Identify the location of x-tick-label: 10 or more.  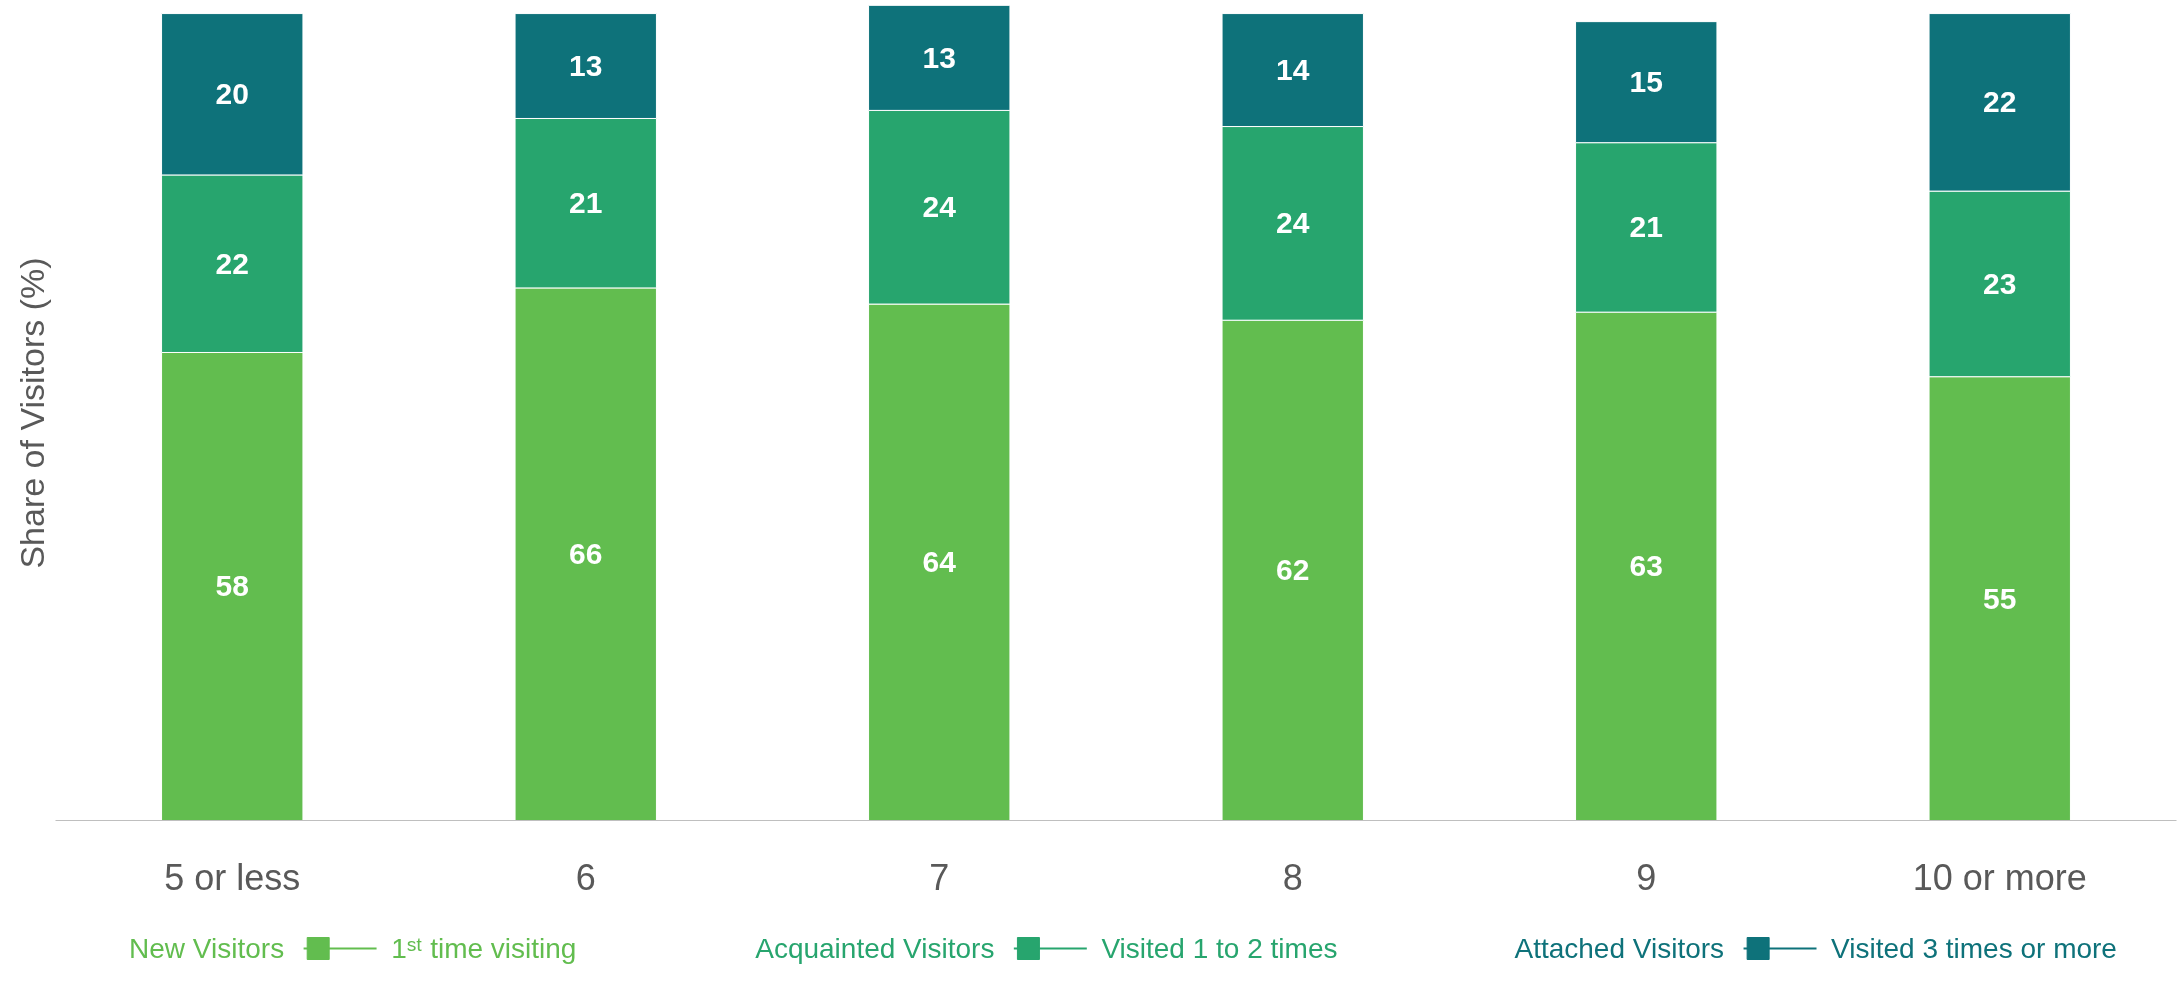
(1999, 877).